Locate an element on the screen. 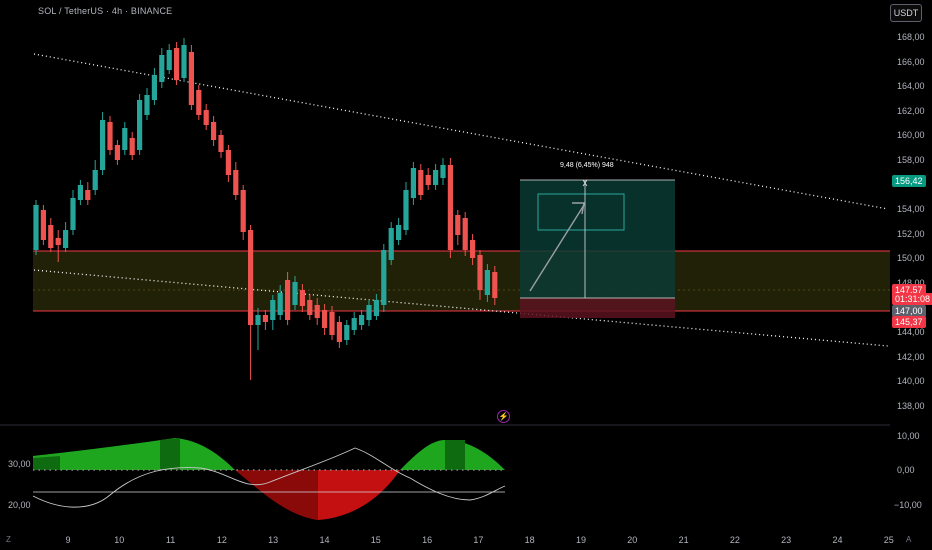  target-price-tag: 156,42 is located at coordinates (909, 181).